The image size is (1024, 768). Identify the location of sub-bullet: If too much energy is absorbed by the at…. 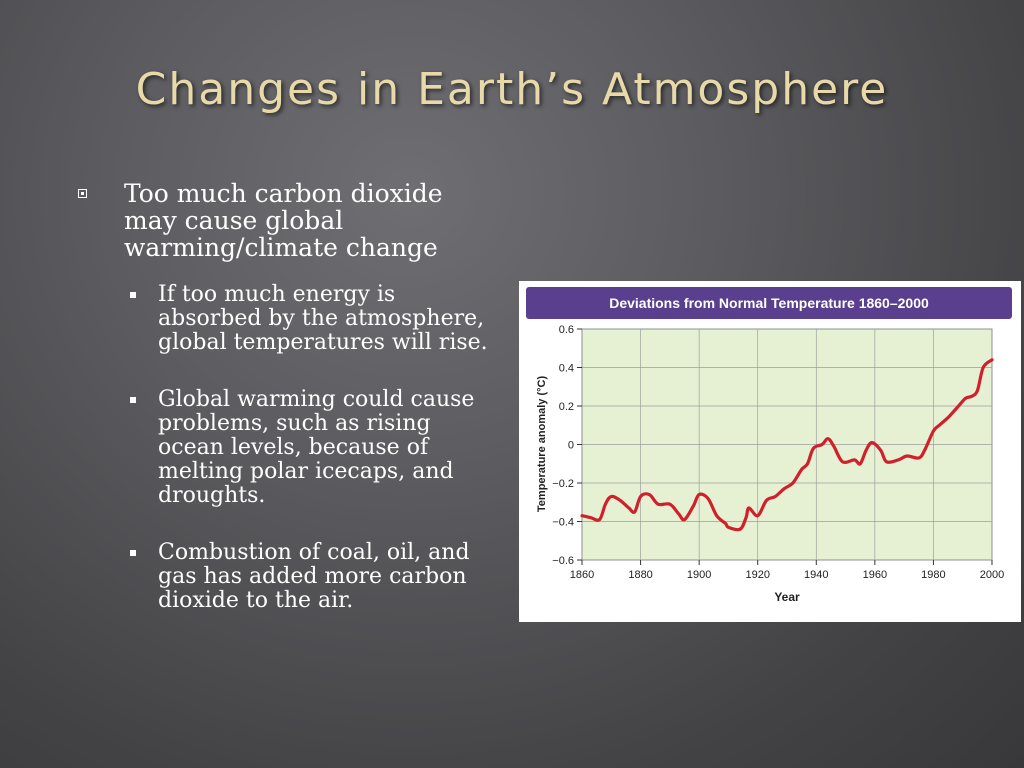
(313, 319).